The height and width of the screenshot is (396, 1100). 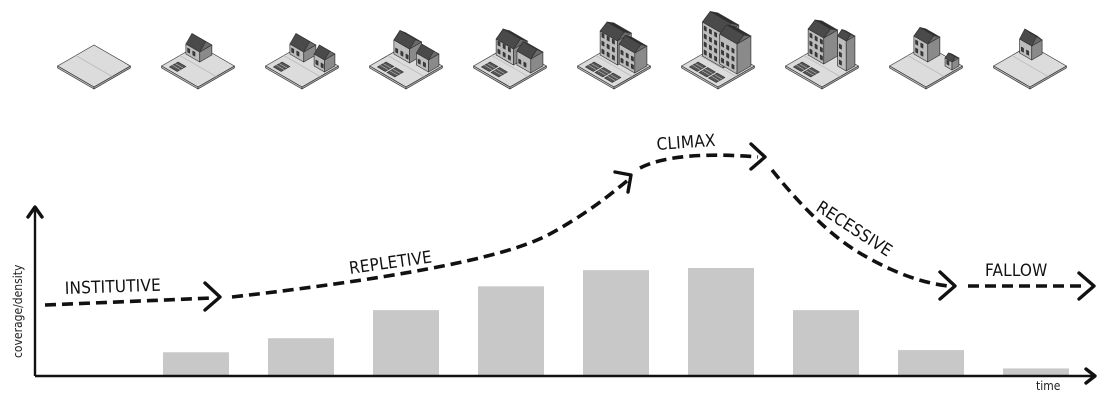 I want to click on climax-segment, so click(x=699, y=161).